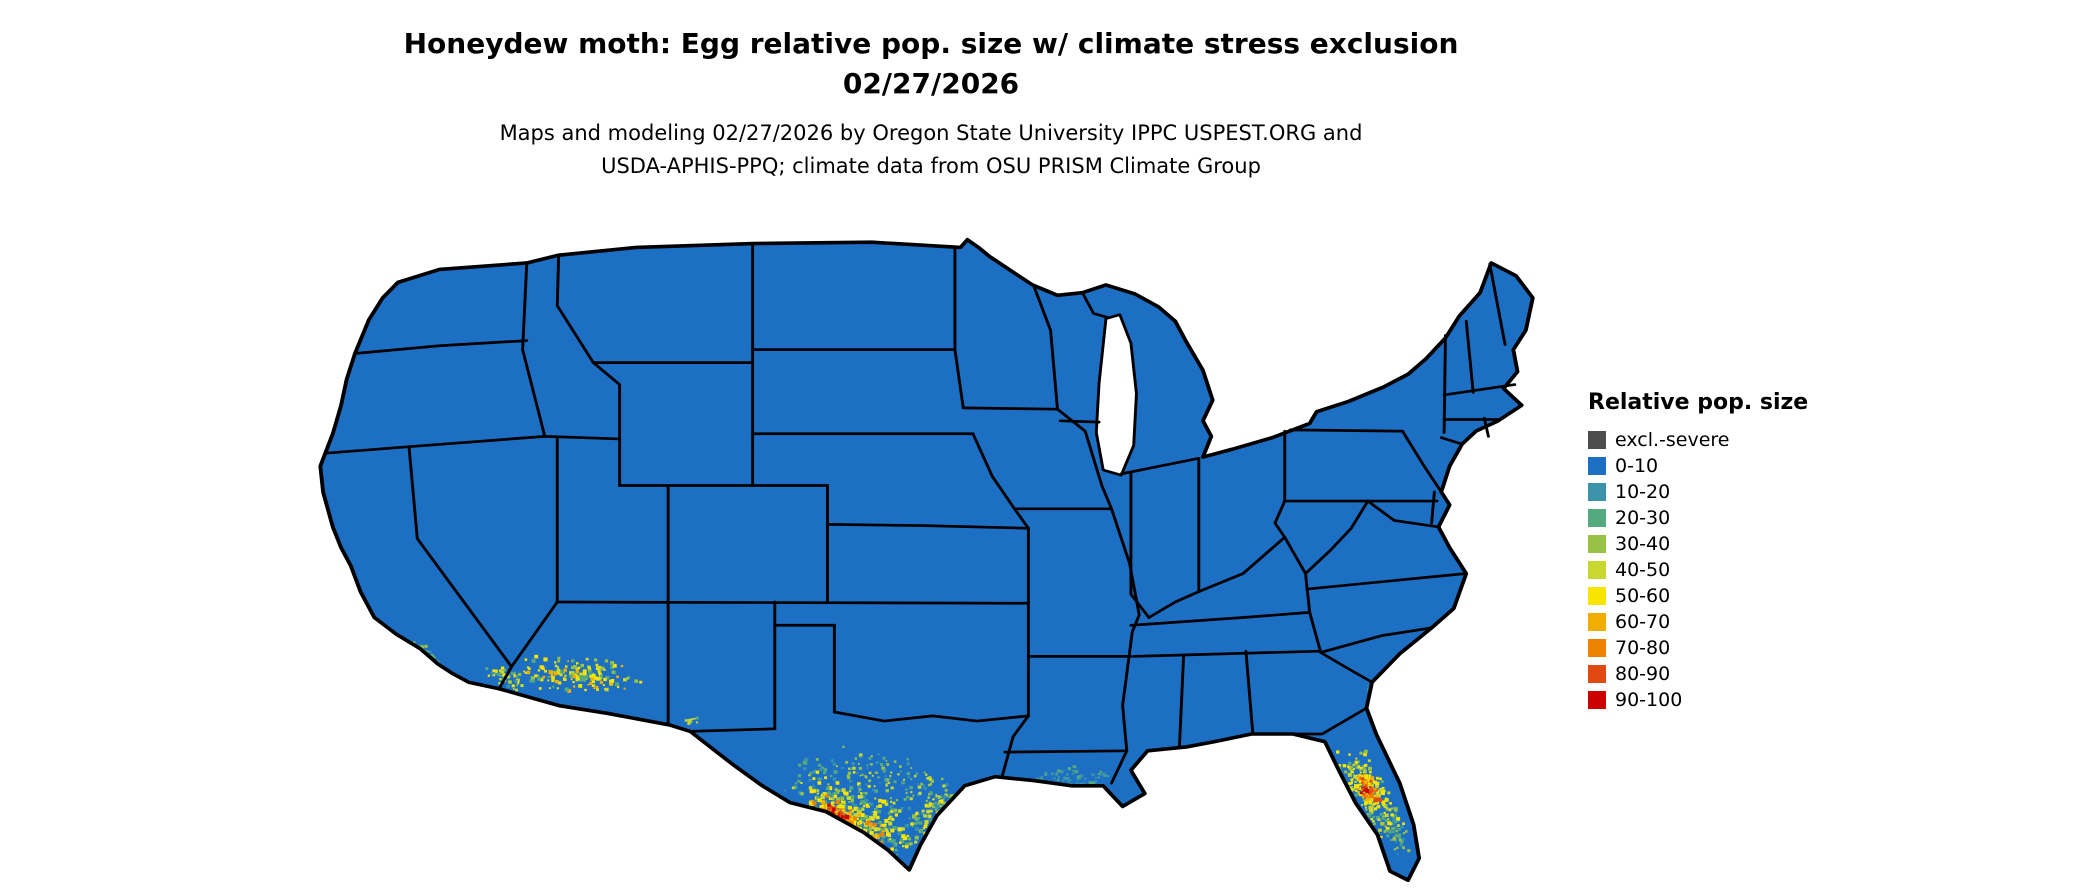  I want to click on legend-item: 30-40, so click(1698, 544).